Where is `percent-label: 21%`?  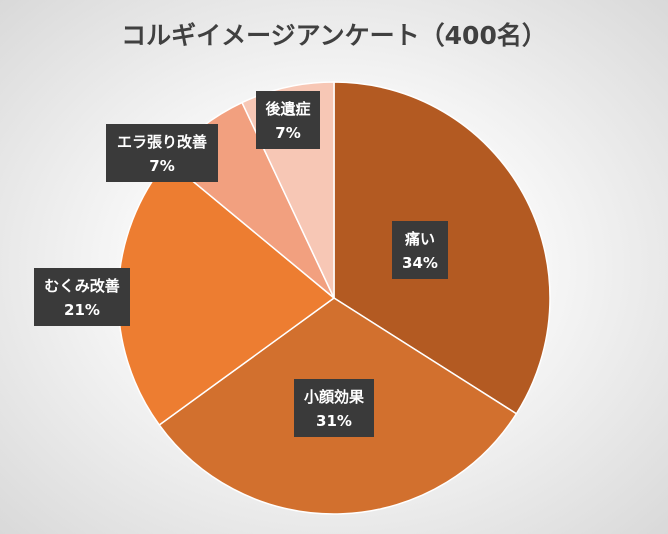
percent-label: 21% is located at coordinates (82, 310).